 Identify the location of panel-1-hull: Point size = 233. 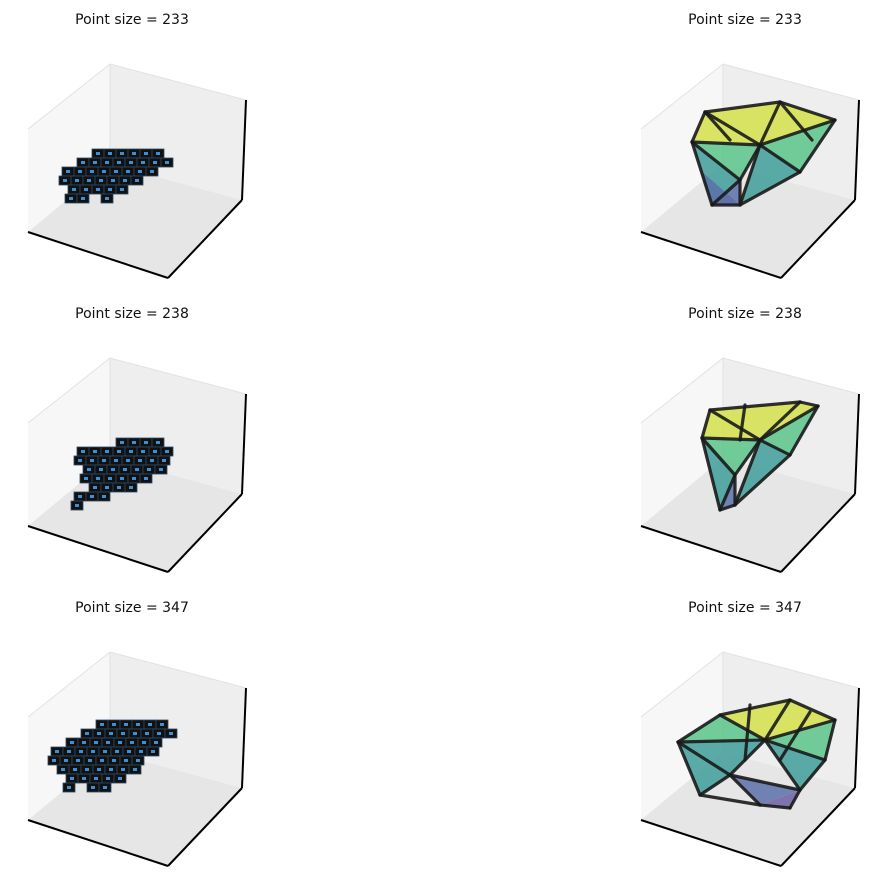
(745, 141).